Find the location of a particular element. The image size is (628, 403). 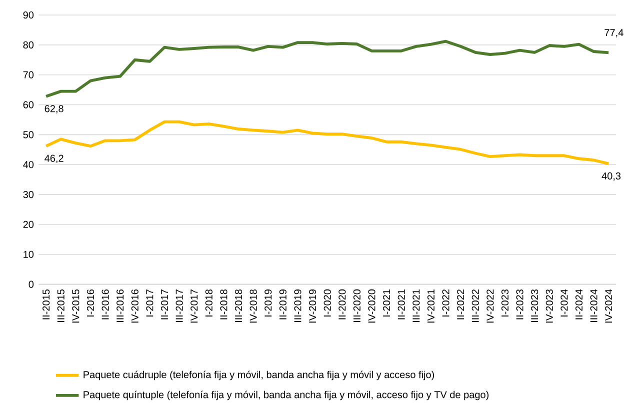

x-tick-label: II-2024 is located at coordinates (579, 304).